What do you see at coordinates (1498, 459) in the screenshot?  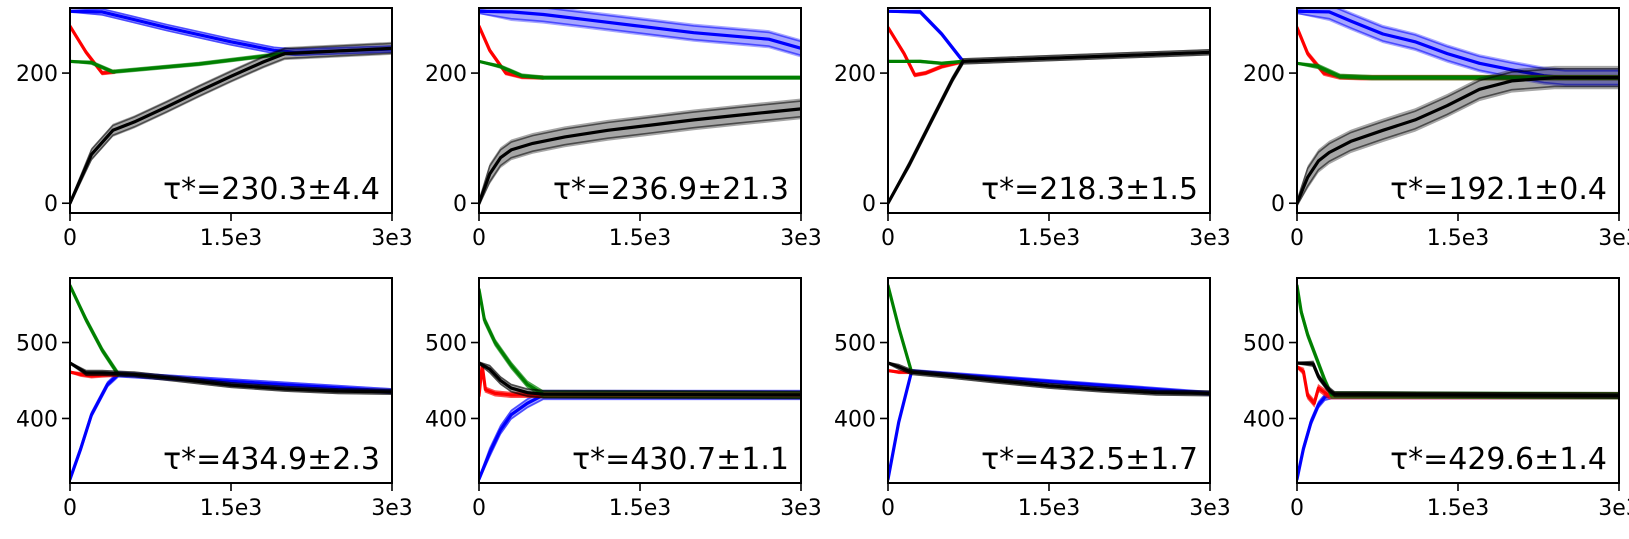 I see `tau-annotation: τ*=429.6±1.4` at bounding box center [1498, 459].